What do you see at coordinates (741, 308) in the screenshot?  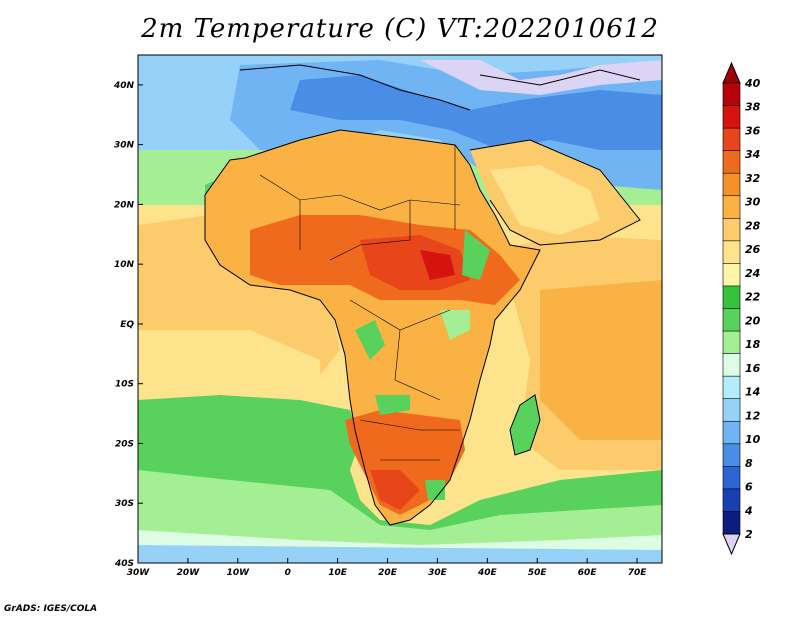 I see `colorbar: 40 38 36 34 32 30 28 26 24 22 20 18 16 14 12 10 8 6 4 2` at bounding box center [741, 308].